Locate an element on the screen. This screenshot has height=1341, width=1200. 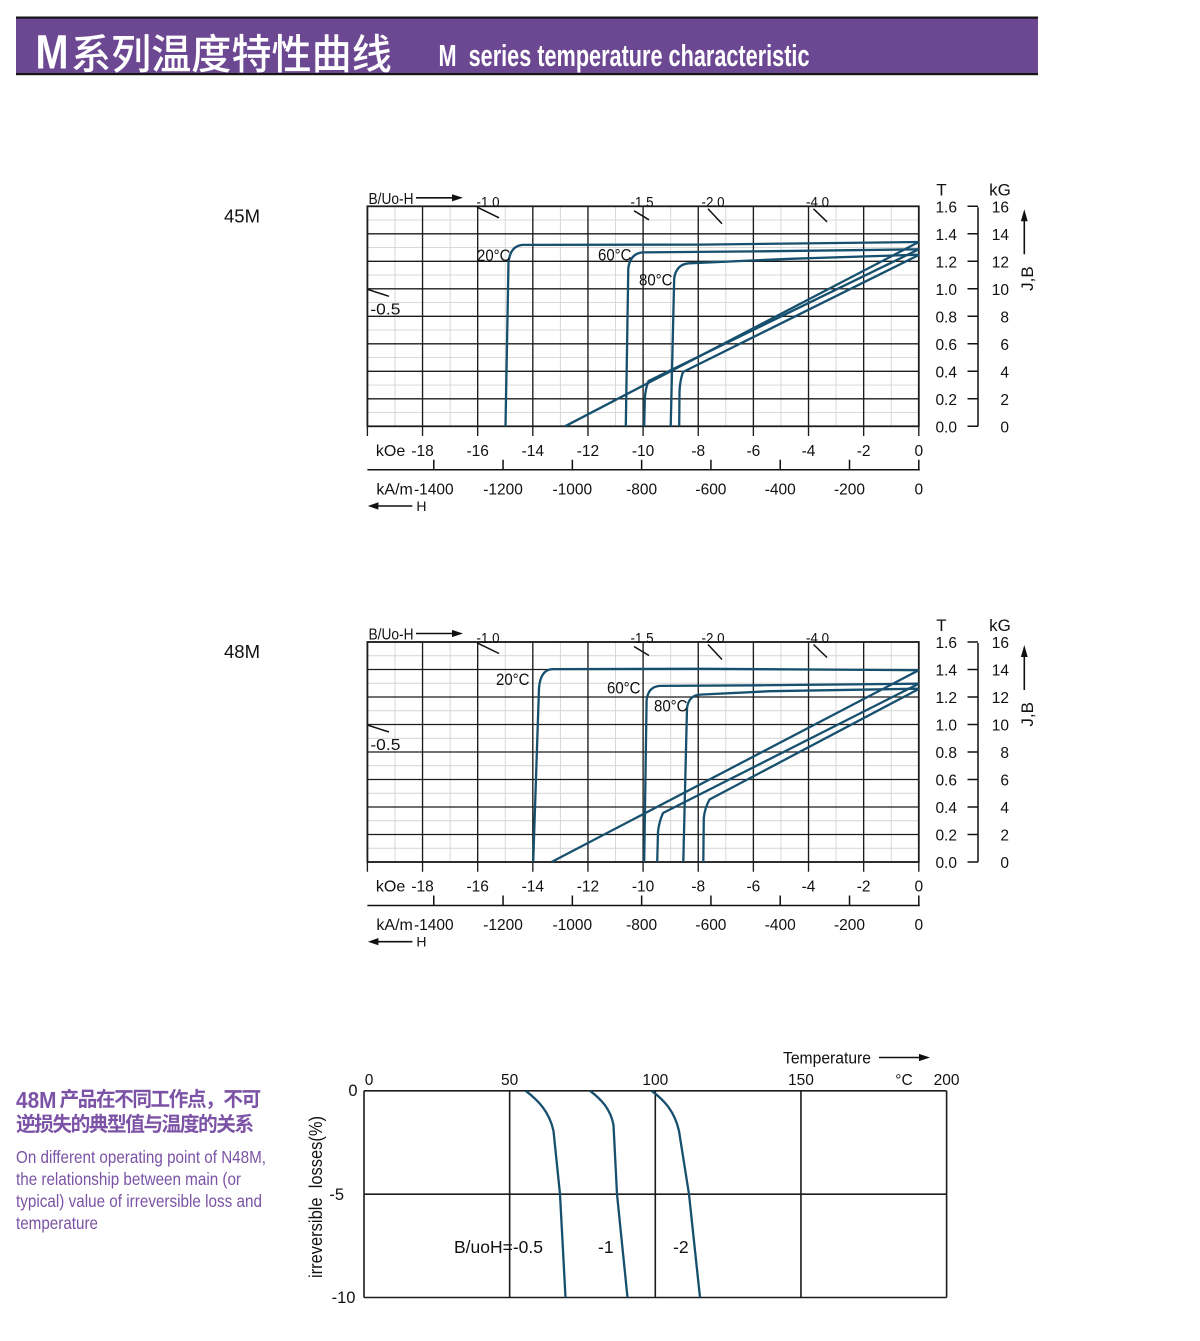
svg-text: irreversible losses(%) is located at coordinates (316, 1197).